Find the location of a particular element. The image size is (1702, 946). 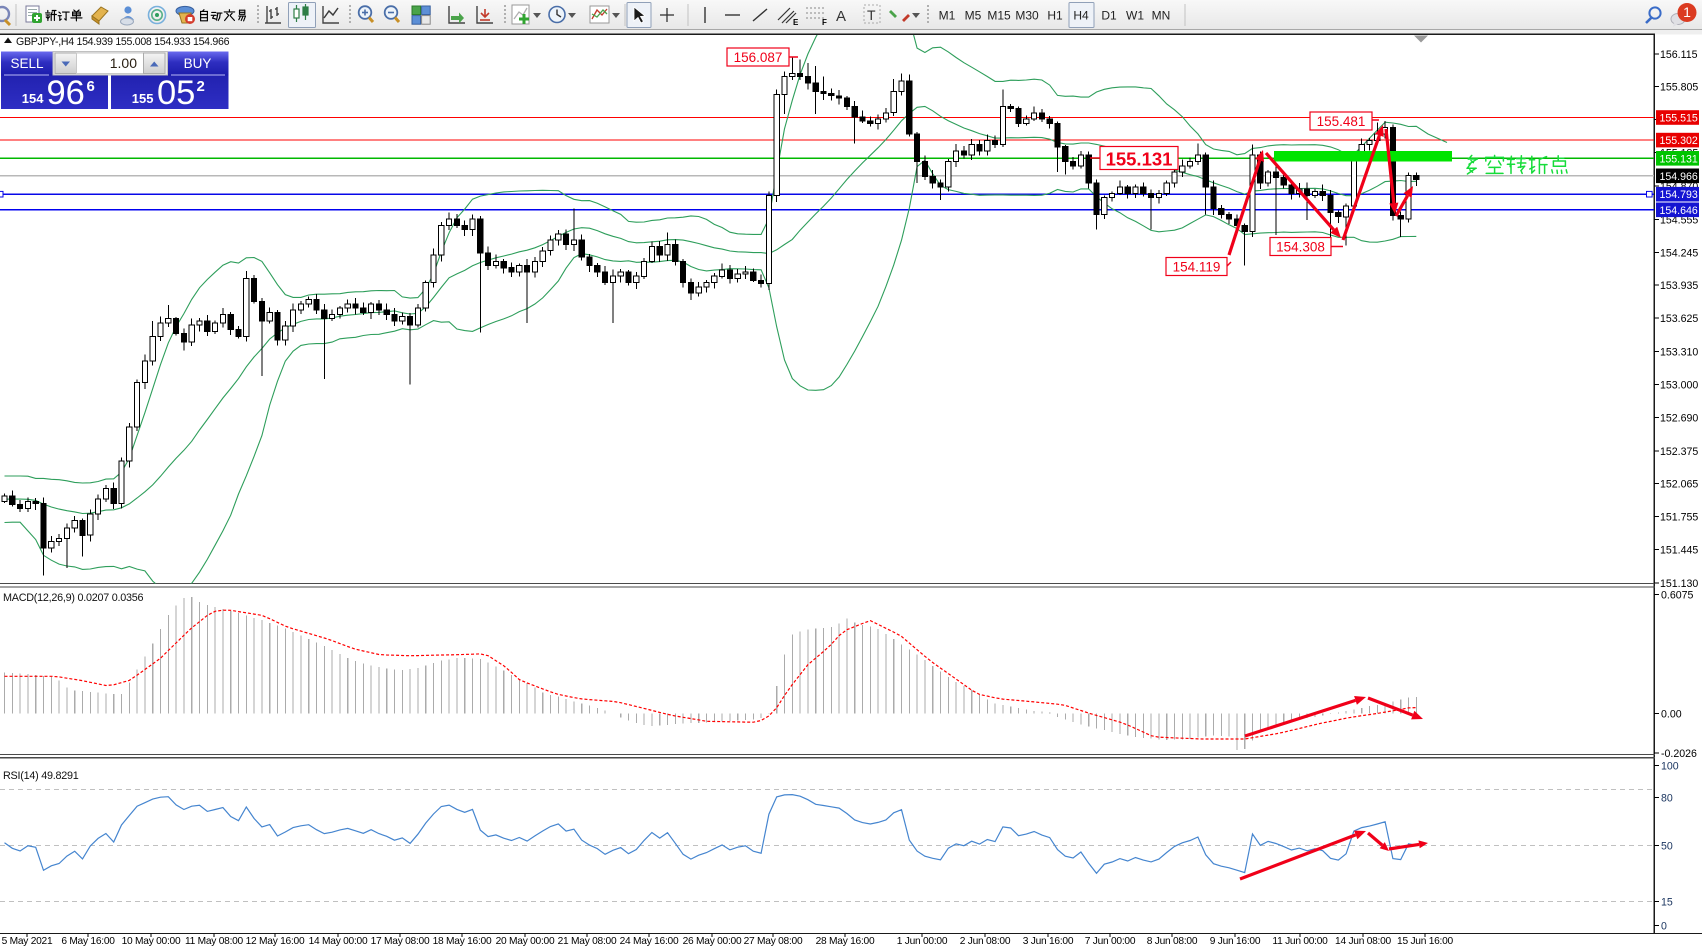

svg-text: SELL is located at coordinates (27, 63).